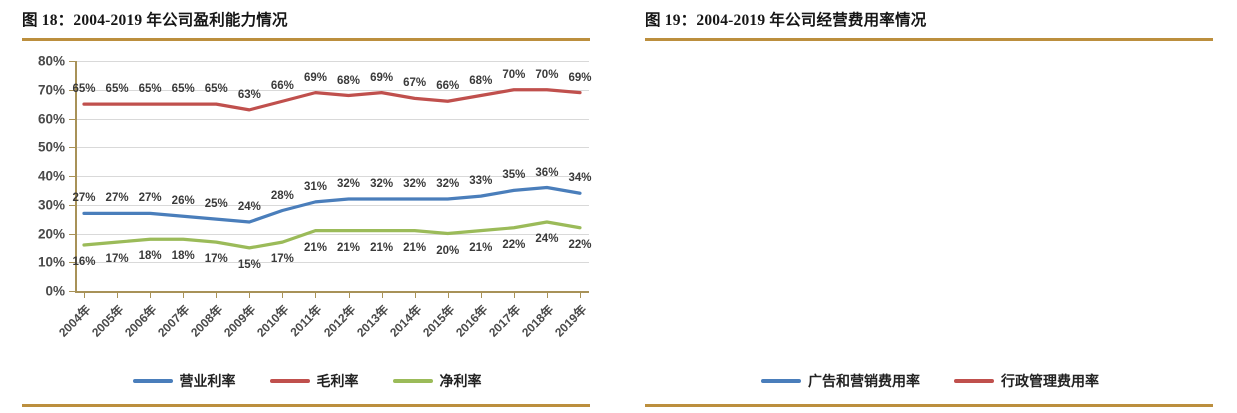  What do you see at coordinates (76, 176) in the screenshot?
I see `y-axis-line` at bounding box center [76, 176].